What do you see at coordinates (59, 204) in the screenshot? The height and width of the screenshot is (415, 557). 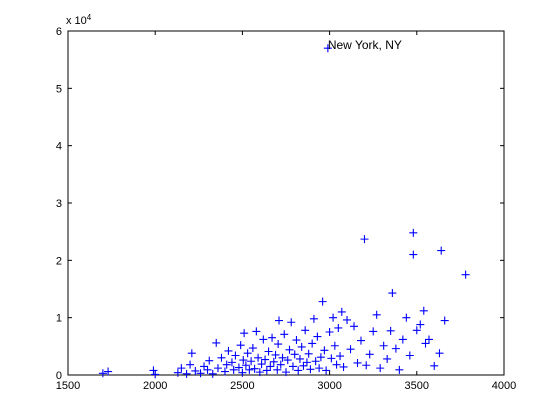 I see `y-tick-label: 3` at bounding box center [59, 204].